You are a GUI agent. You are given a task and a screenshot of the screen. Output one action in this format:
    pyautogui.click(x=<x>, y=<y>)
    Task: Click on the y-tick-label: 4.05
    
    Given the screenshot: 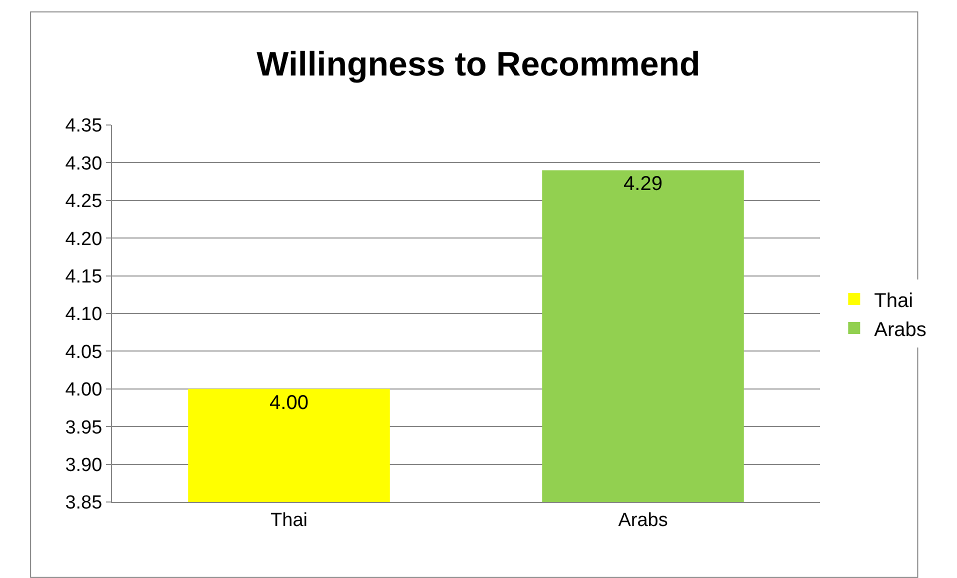 What is the action you would take?
    pyautogui.click(x=83, y=352)
    